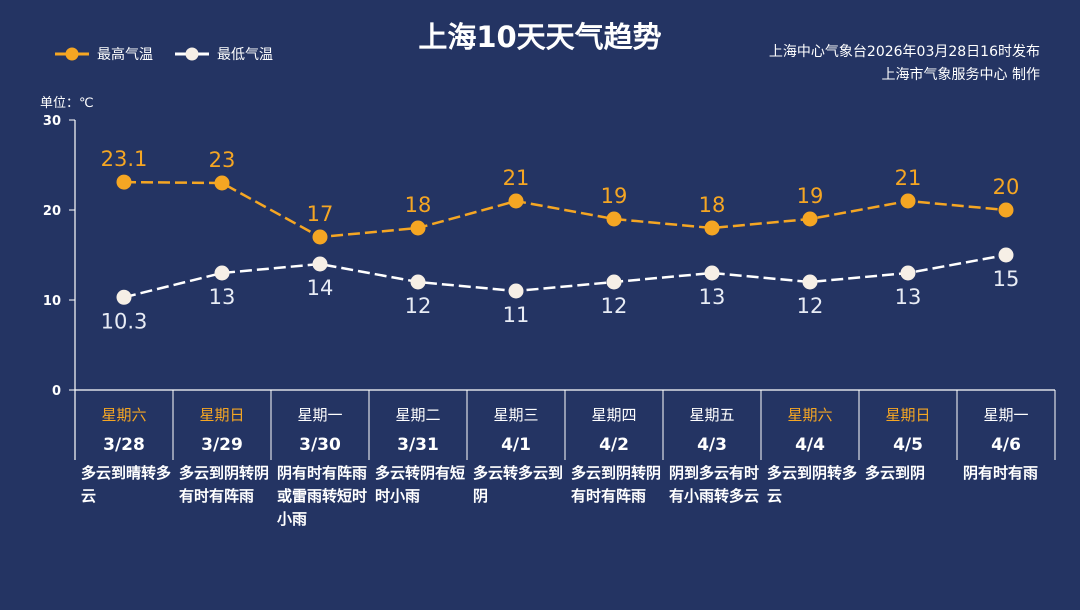 The width and height of the screenshot is (1080, 610). What do you see at coordinates (904, 64) in the screenshot?
I see `issuer-info: 上海中心气象台2026年03月28日16时发布 上海市气象服务中心 制作` at bounding box center [904, 64].